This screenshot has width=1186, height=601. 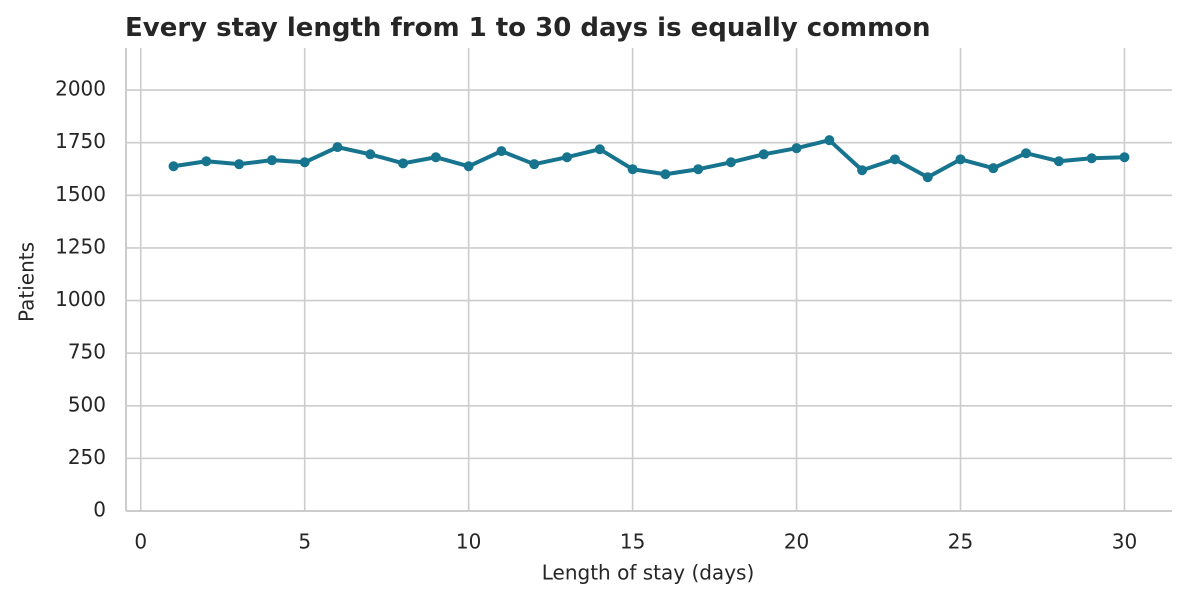 What do you see at coordinates (140, 542) in the screenshot?
I see `x-tick-label: 0` at bounding box center [140, 542].